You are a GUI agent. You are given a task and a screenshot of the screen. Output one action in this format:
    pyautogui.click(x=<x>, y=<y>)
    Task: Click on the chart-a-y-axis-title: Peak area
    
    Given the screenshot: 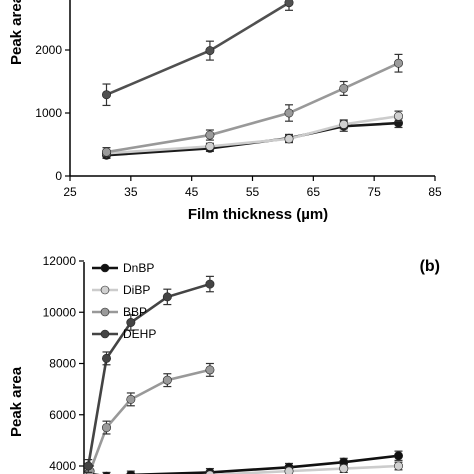 What is the action you would take?
    pyautogui.click(x=16, y=32)
    